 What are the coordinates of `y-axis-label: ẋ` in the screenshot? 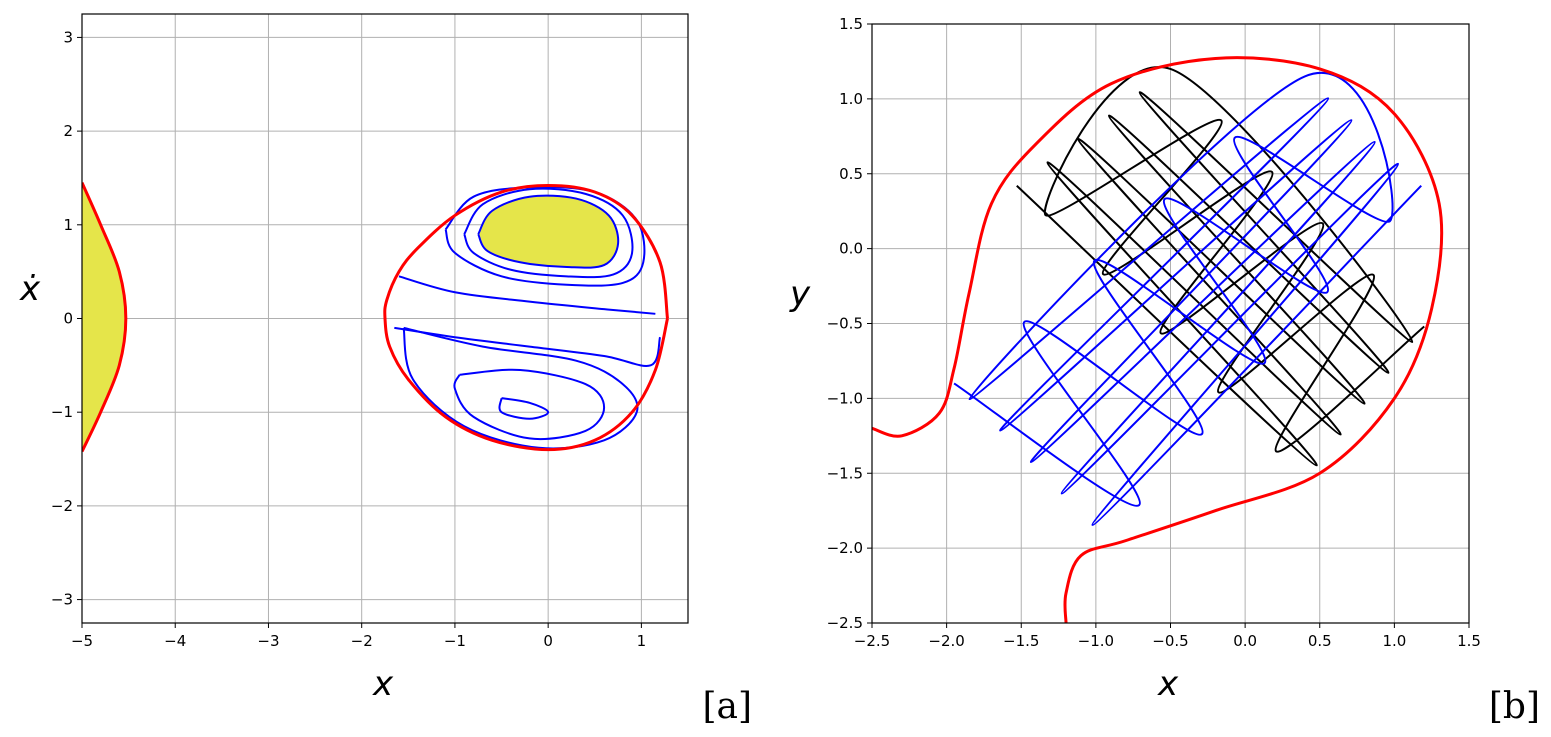 It's located at (30, 289).